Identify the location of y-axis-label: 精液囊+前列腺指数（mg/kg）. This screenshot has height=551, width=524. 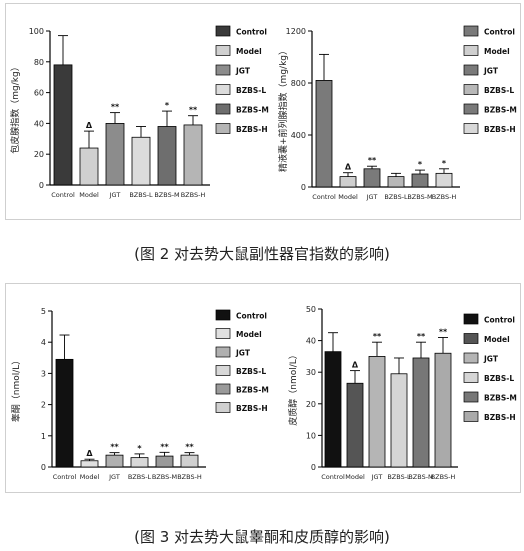
(283, 109).